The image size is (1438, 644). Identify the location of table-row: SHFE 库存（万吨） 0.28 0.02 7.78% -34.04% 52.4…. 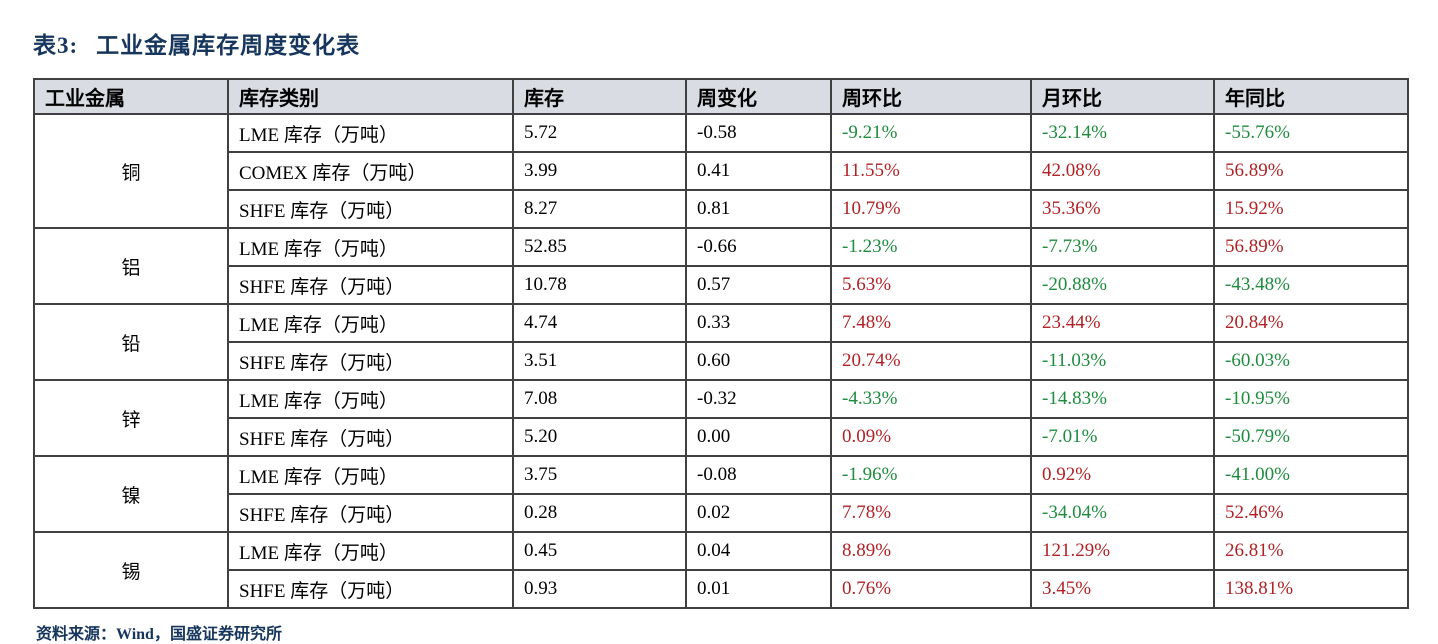
(721, 513).